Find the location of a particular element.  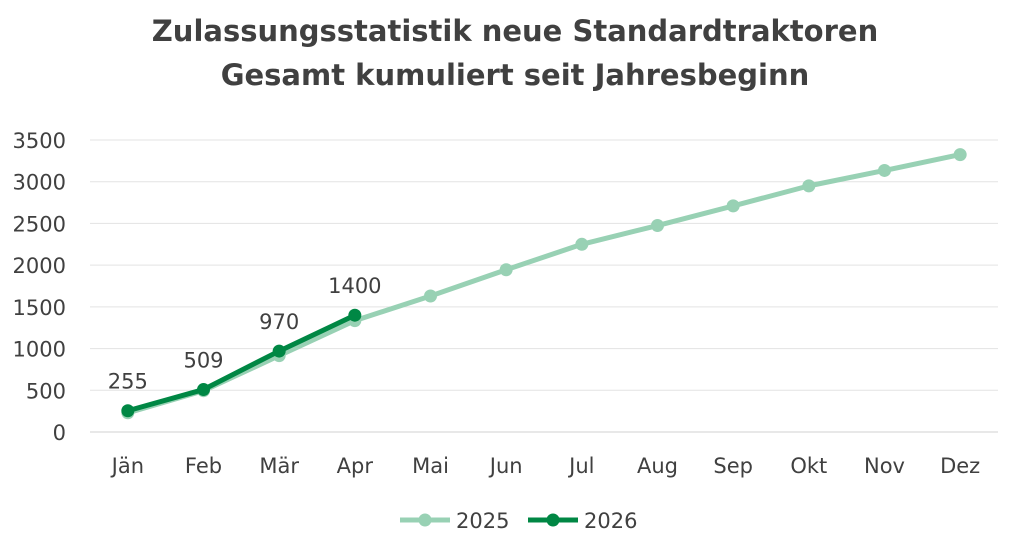

x-tick-label: Jun is located at coordinates (505, 466).